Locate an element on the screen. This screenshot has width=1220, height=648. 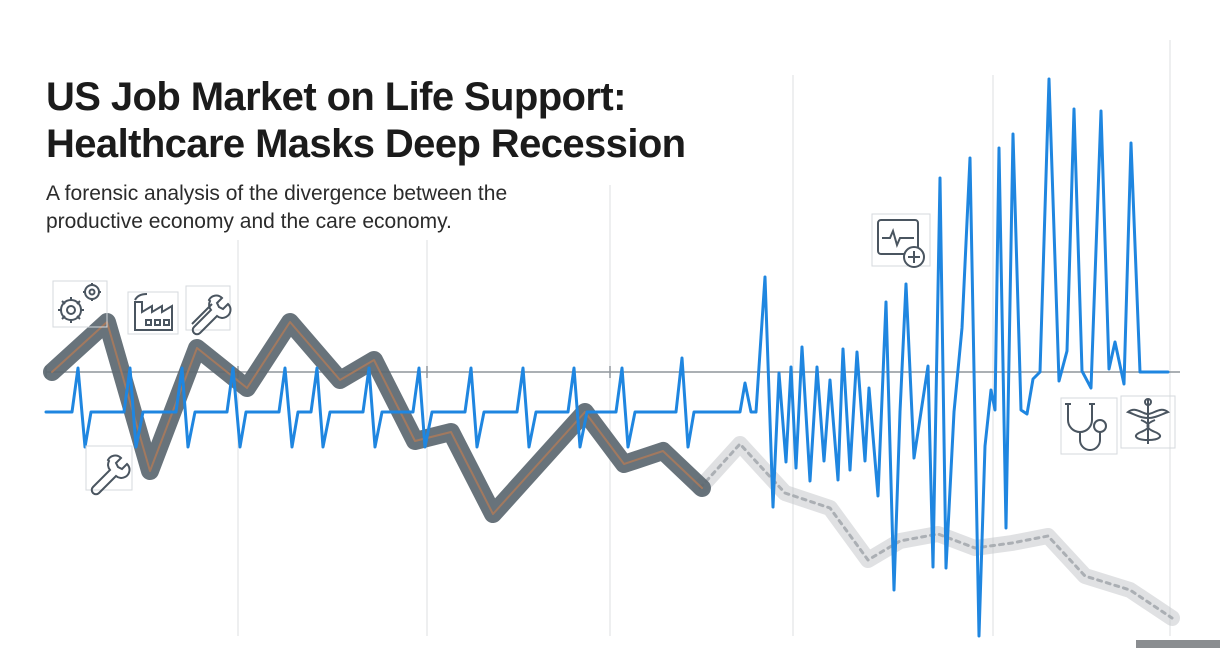
caduceus-icon is located at coordinates (1148, 422).